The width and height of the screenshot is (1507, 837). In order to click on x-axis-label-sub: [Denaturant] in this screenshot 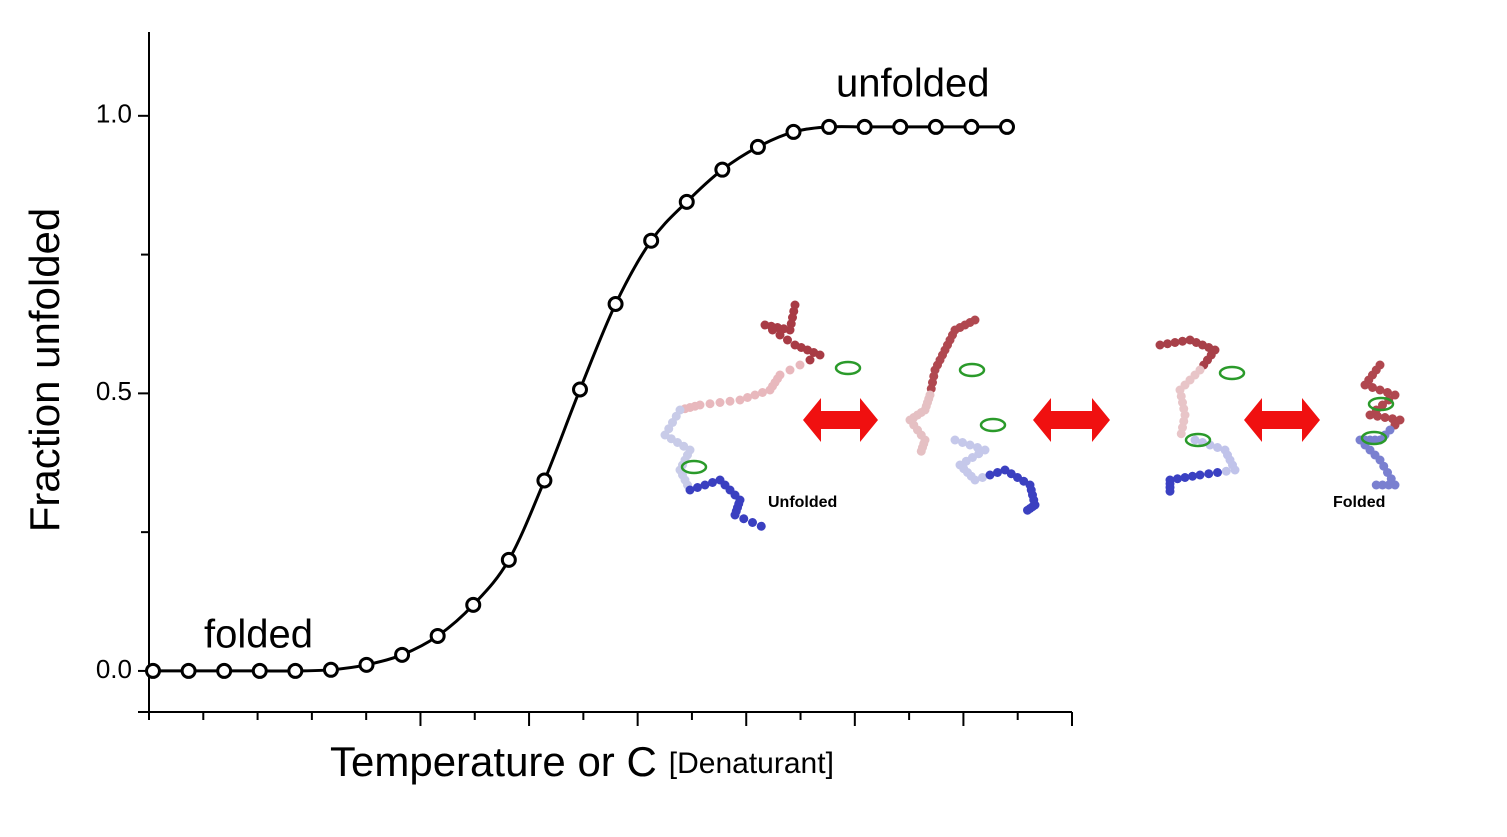, I will do `click(751, 763)`.